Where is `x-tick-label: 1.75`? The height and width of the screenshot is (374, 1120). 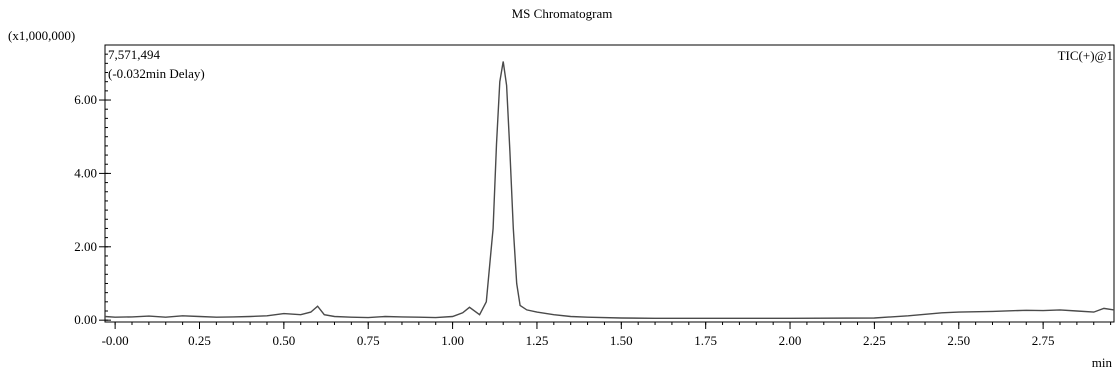 x-tick-label: 1.75 is located at coordinates (705, 340).